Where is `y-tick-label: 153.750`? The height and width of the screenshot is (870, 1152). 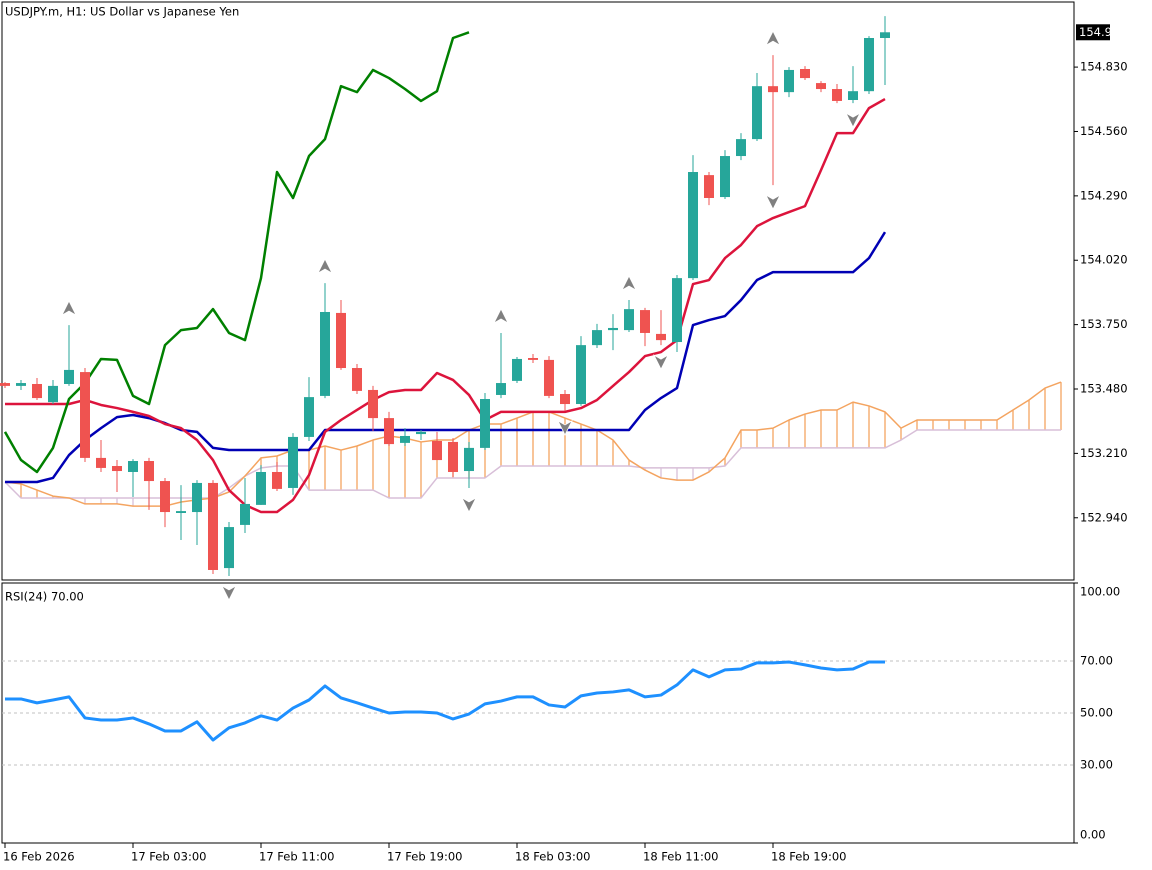
y-tick-label: 153.750 is located at coordinates (1104, 324).